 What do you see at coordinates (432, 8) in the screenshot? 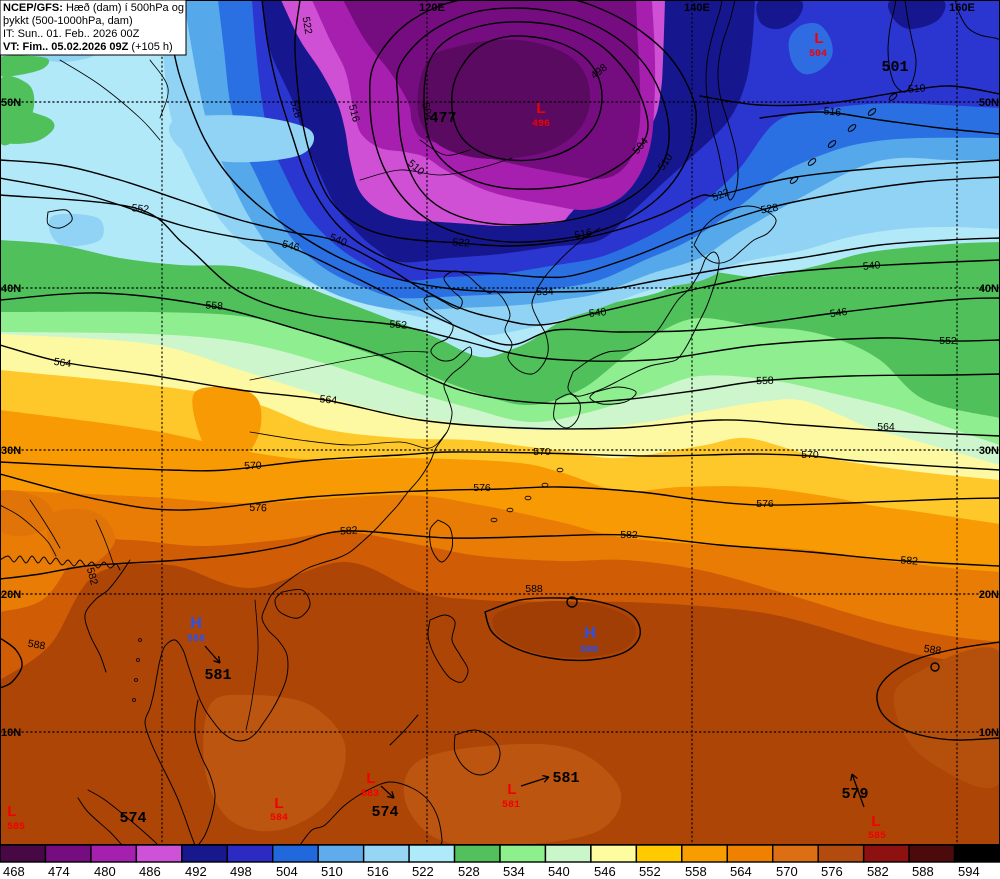
I see `svg-text: 120E` at bounding box center [432, 8].